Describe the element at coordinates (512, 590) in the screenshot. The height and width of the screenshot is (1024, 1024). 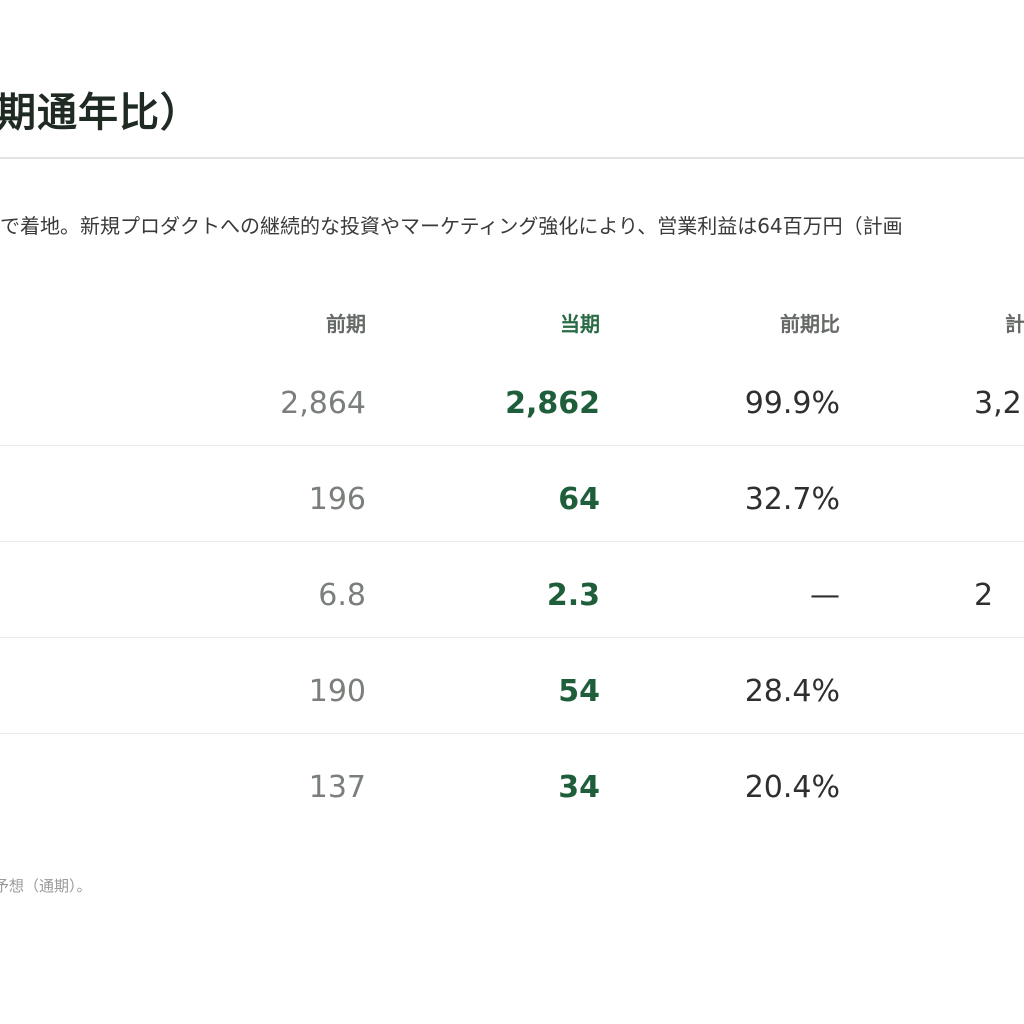
I see `table-row: 6.8 2.3 — 2` at that location.